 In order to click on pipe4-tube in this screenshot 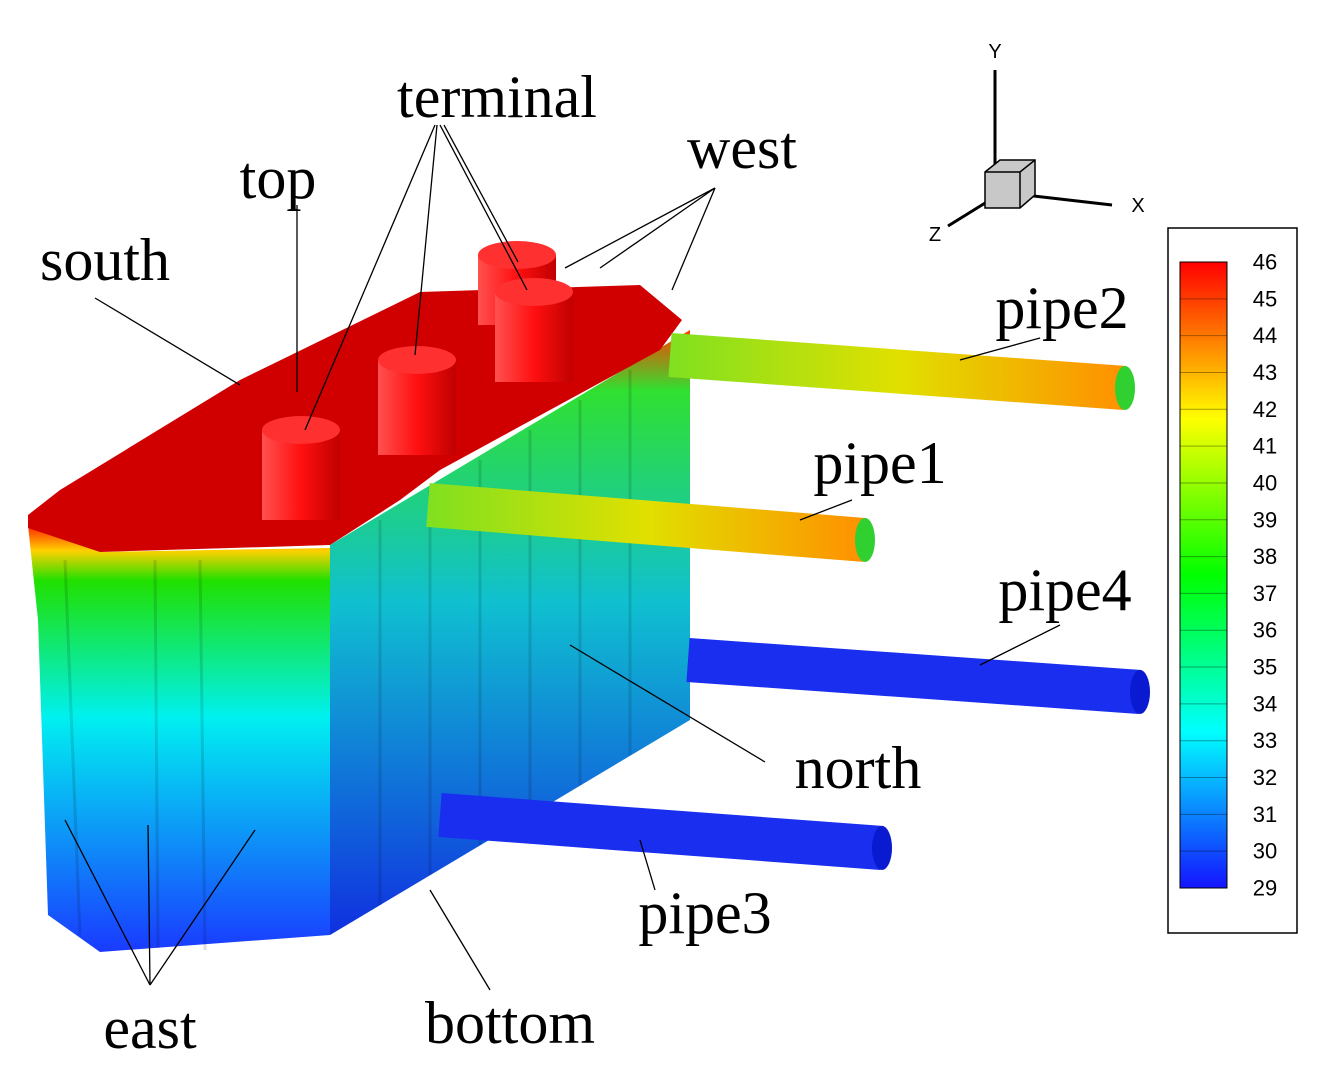, I will do `click(914, 676)`.